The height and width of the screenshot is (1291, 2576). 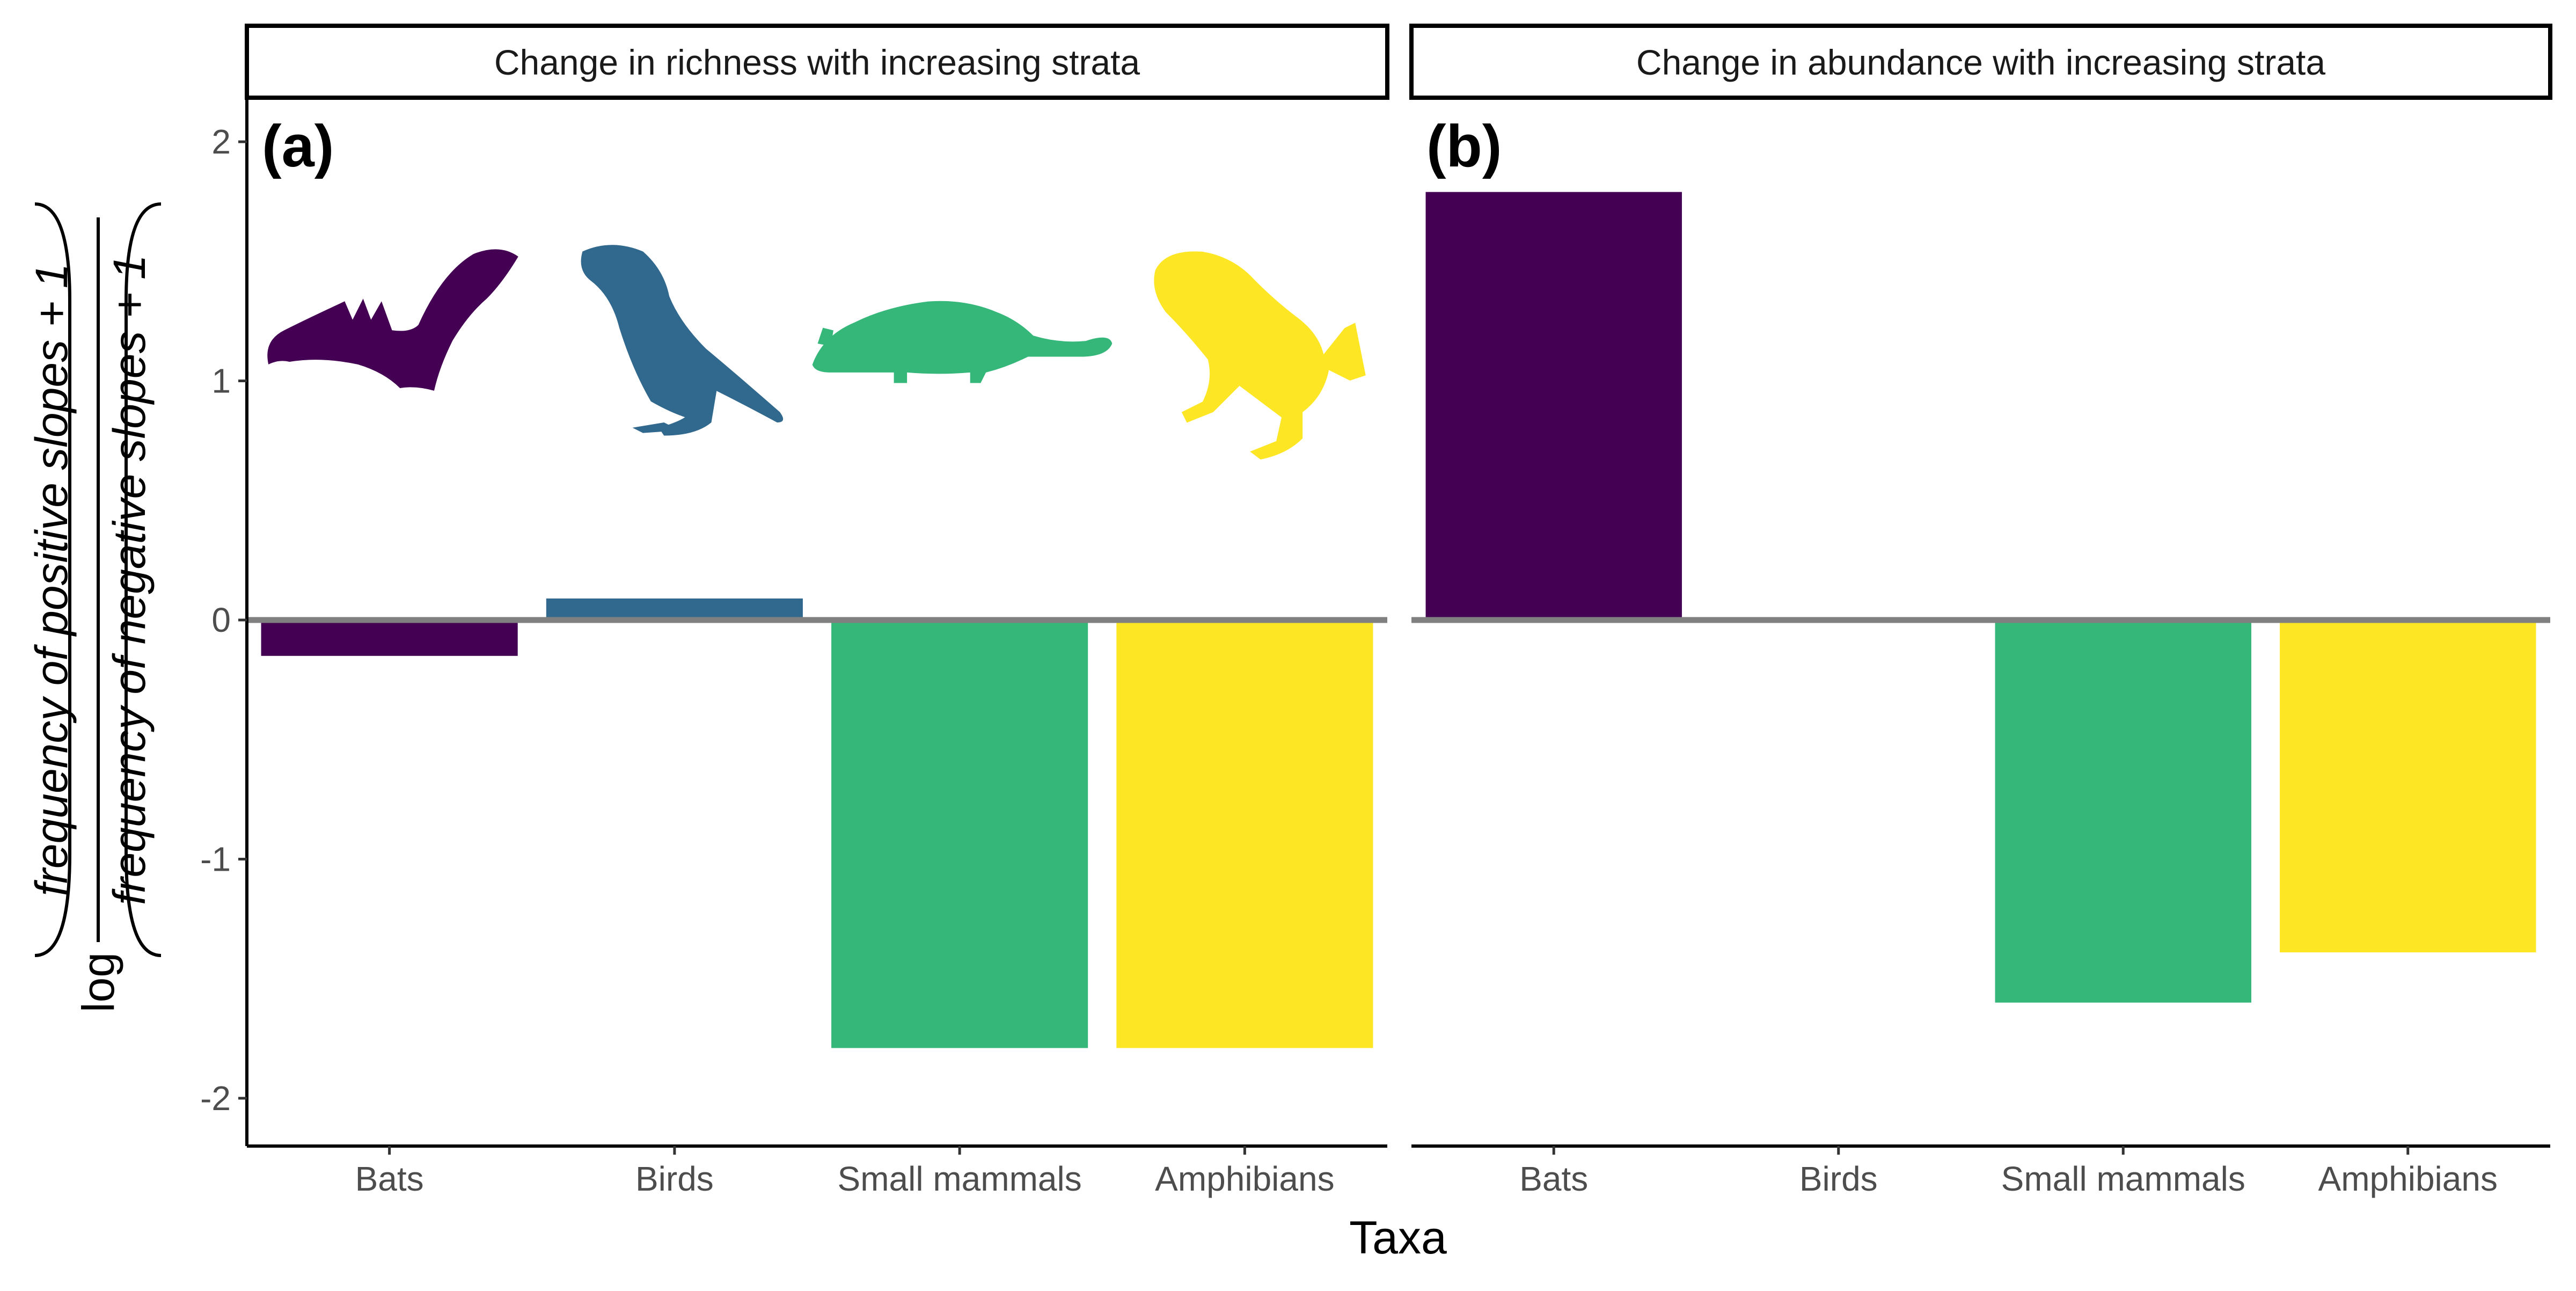 I want to click on frog-icon, so click(x=1260, y=355).